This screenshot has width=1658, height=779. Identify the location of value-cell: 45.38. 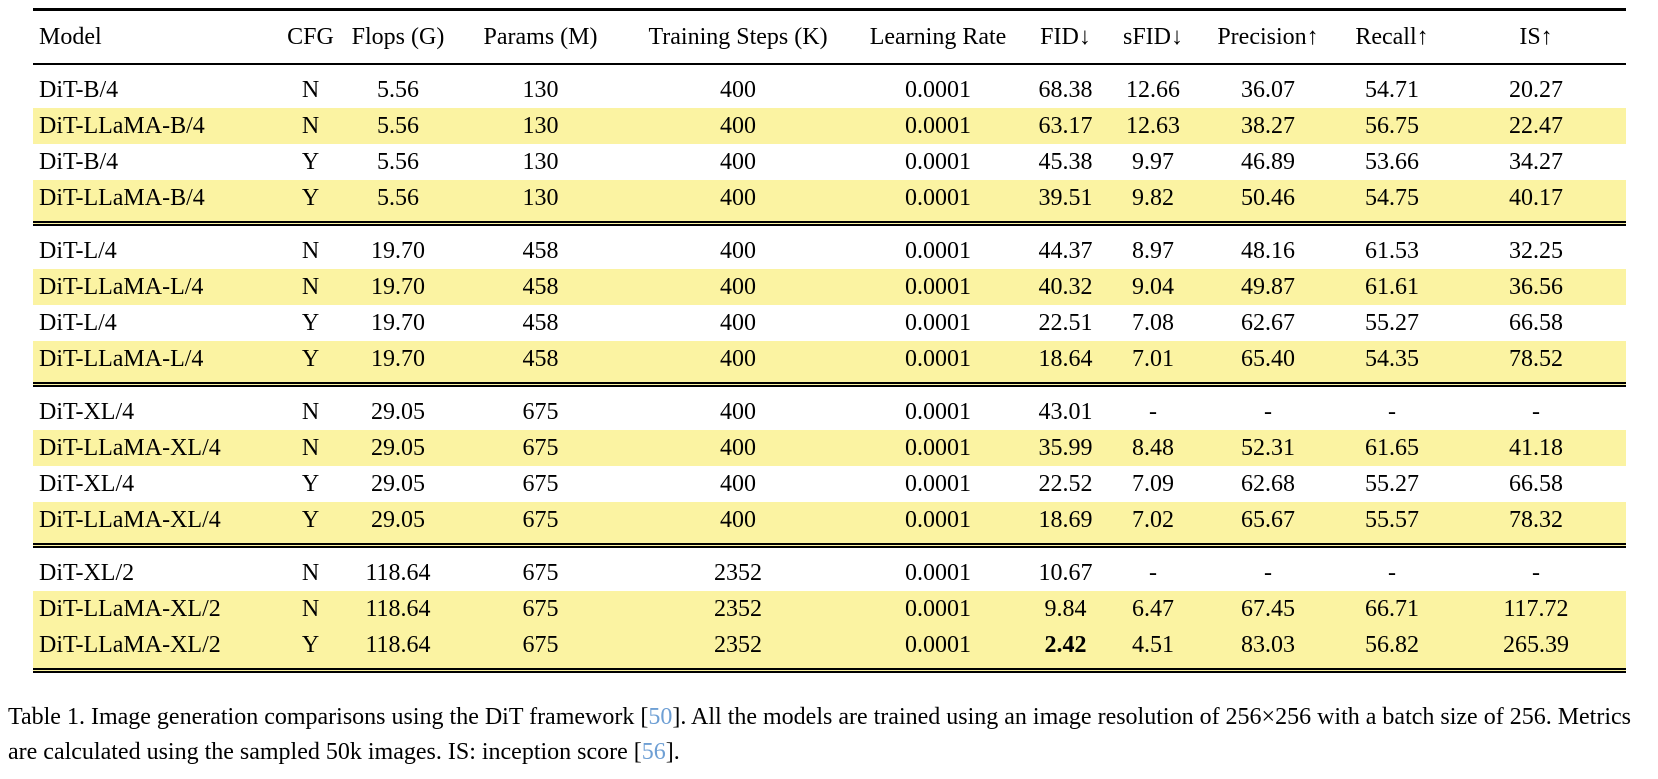
(1065, 161).